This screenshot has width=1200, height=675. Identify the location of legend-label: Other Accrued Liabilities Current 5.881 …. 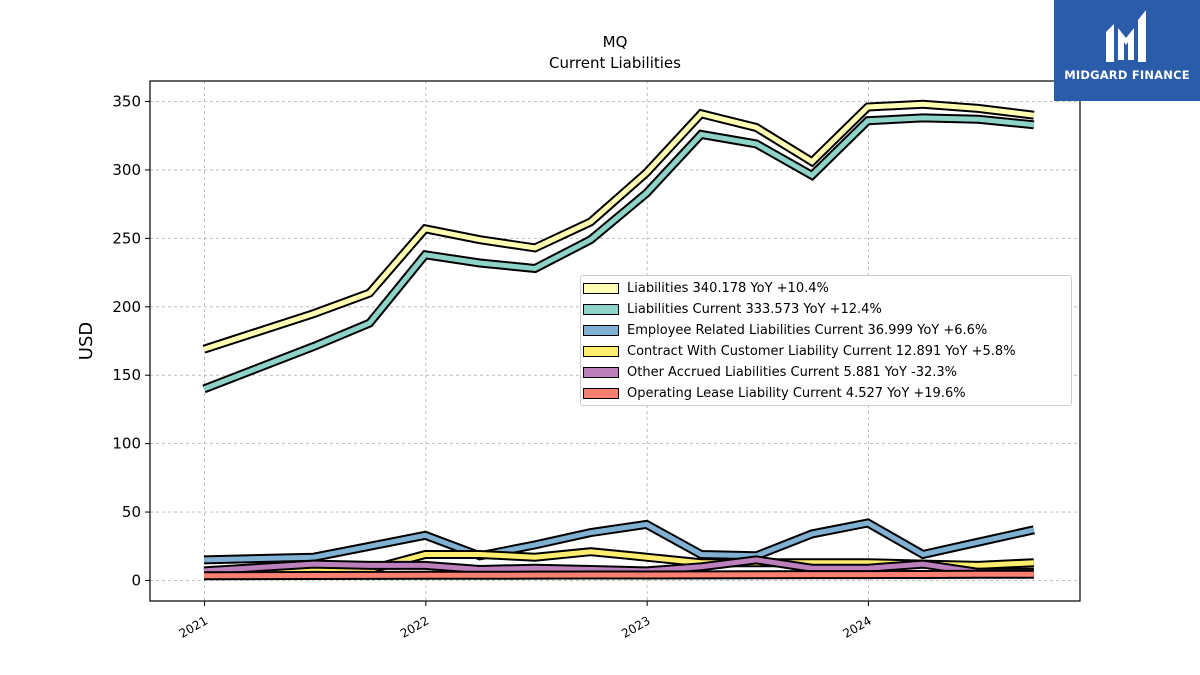
(792, 372).